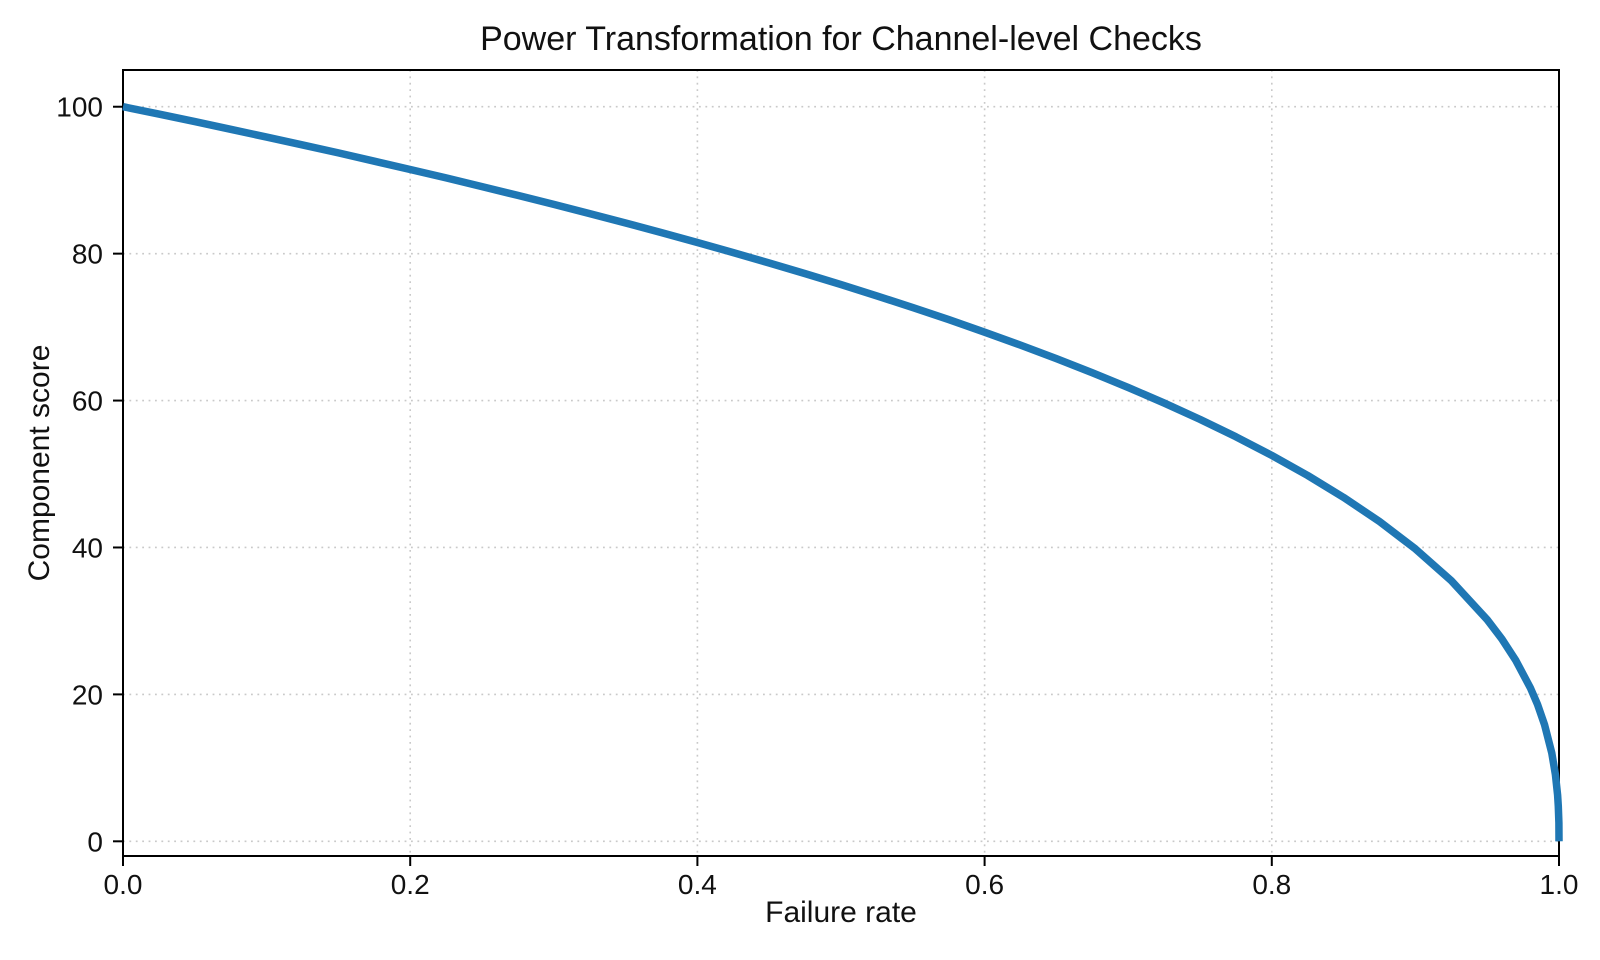 The height and width of the screenshot is (960, 1600). Describe the element at coordinates (87, 254) in the screenshot. I see `y-tick-label: 80` at that location.